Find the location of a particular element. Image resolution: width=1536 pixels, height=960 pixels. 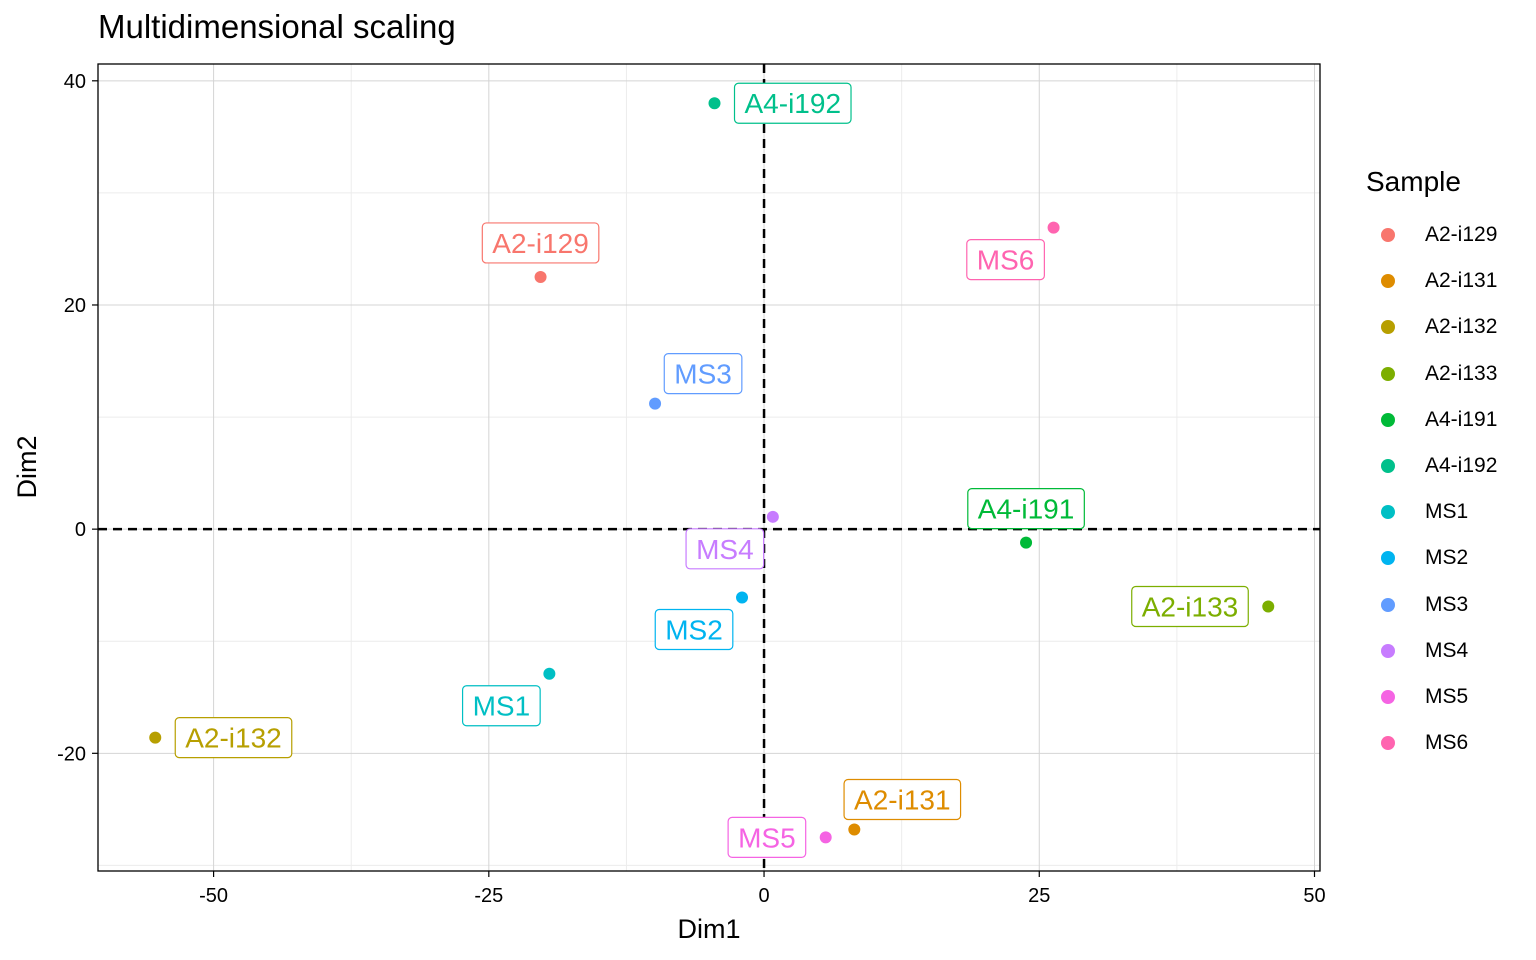

legend-item: A4-i192 is located at coordinates (1431, 466).